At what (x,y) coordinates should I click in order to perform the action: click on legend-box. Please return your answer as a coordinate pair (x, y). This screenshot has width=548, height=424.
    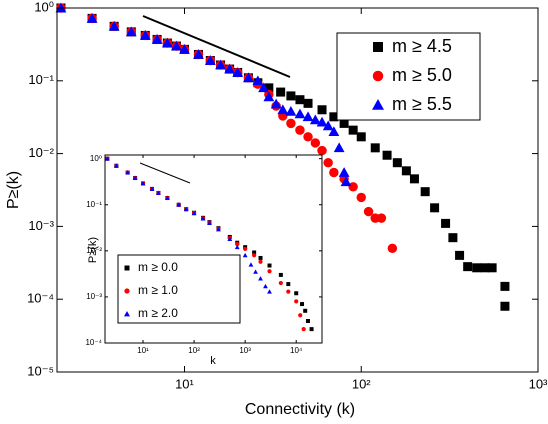
    Looking at the image, I should click on (408, 76).